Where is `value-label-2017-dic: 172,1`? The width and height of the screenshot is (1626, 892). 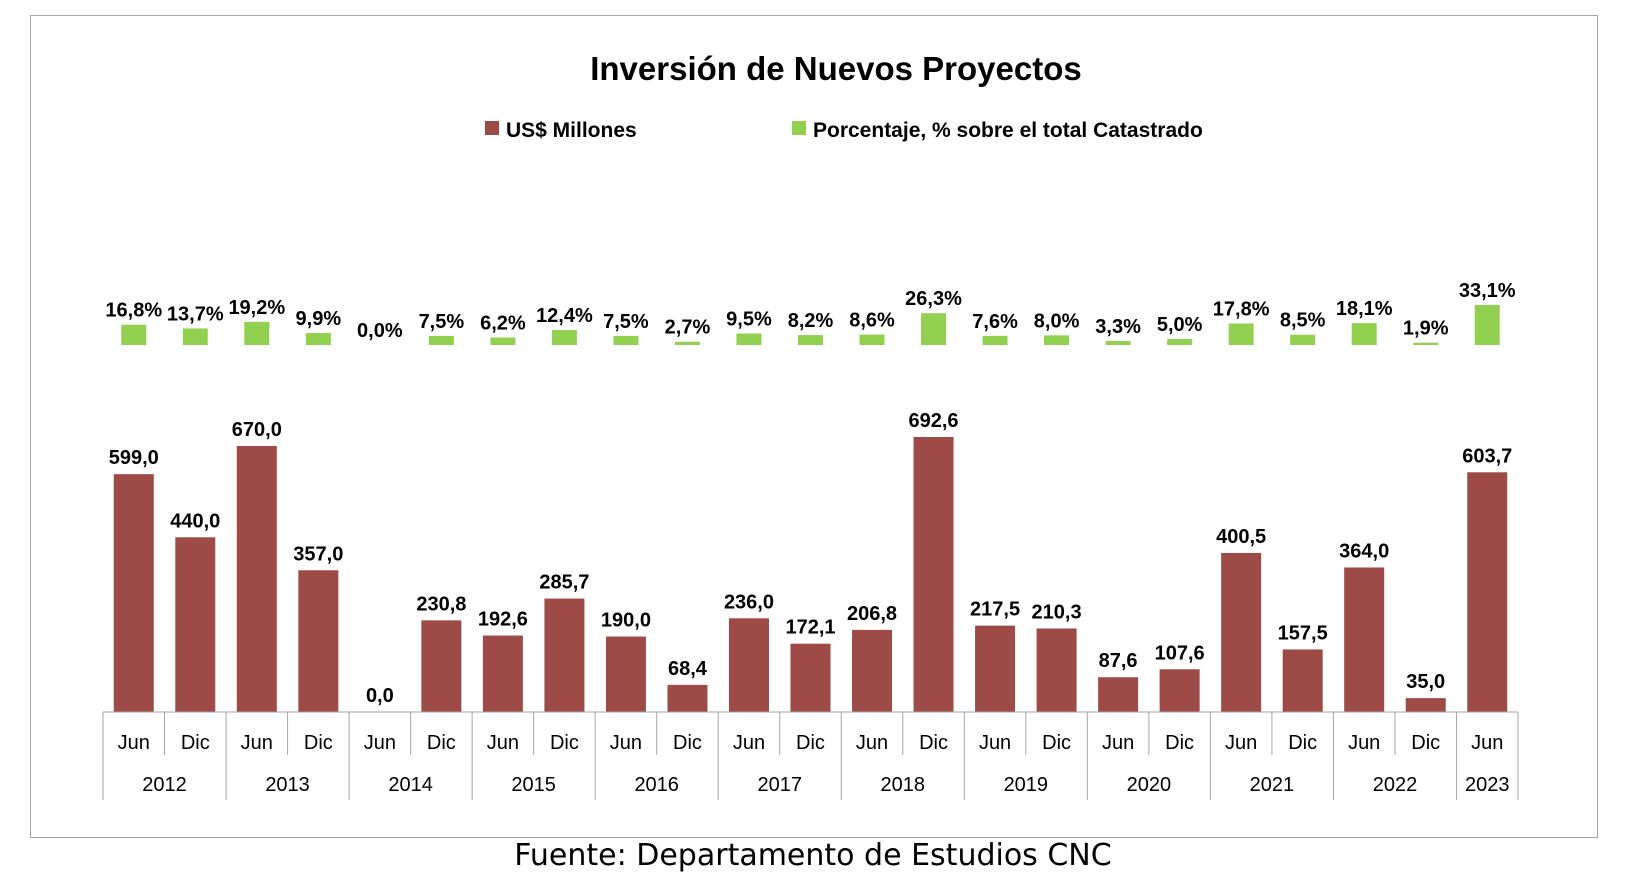
value-label-2017-dic: 172,1 is located at coordinates (810, 628).